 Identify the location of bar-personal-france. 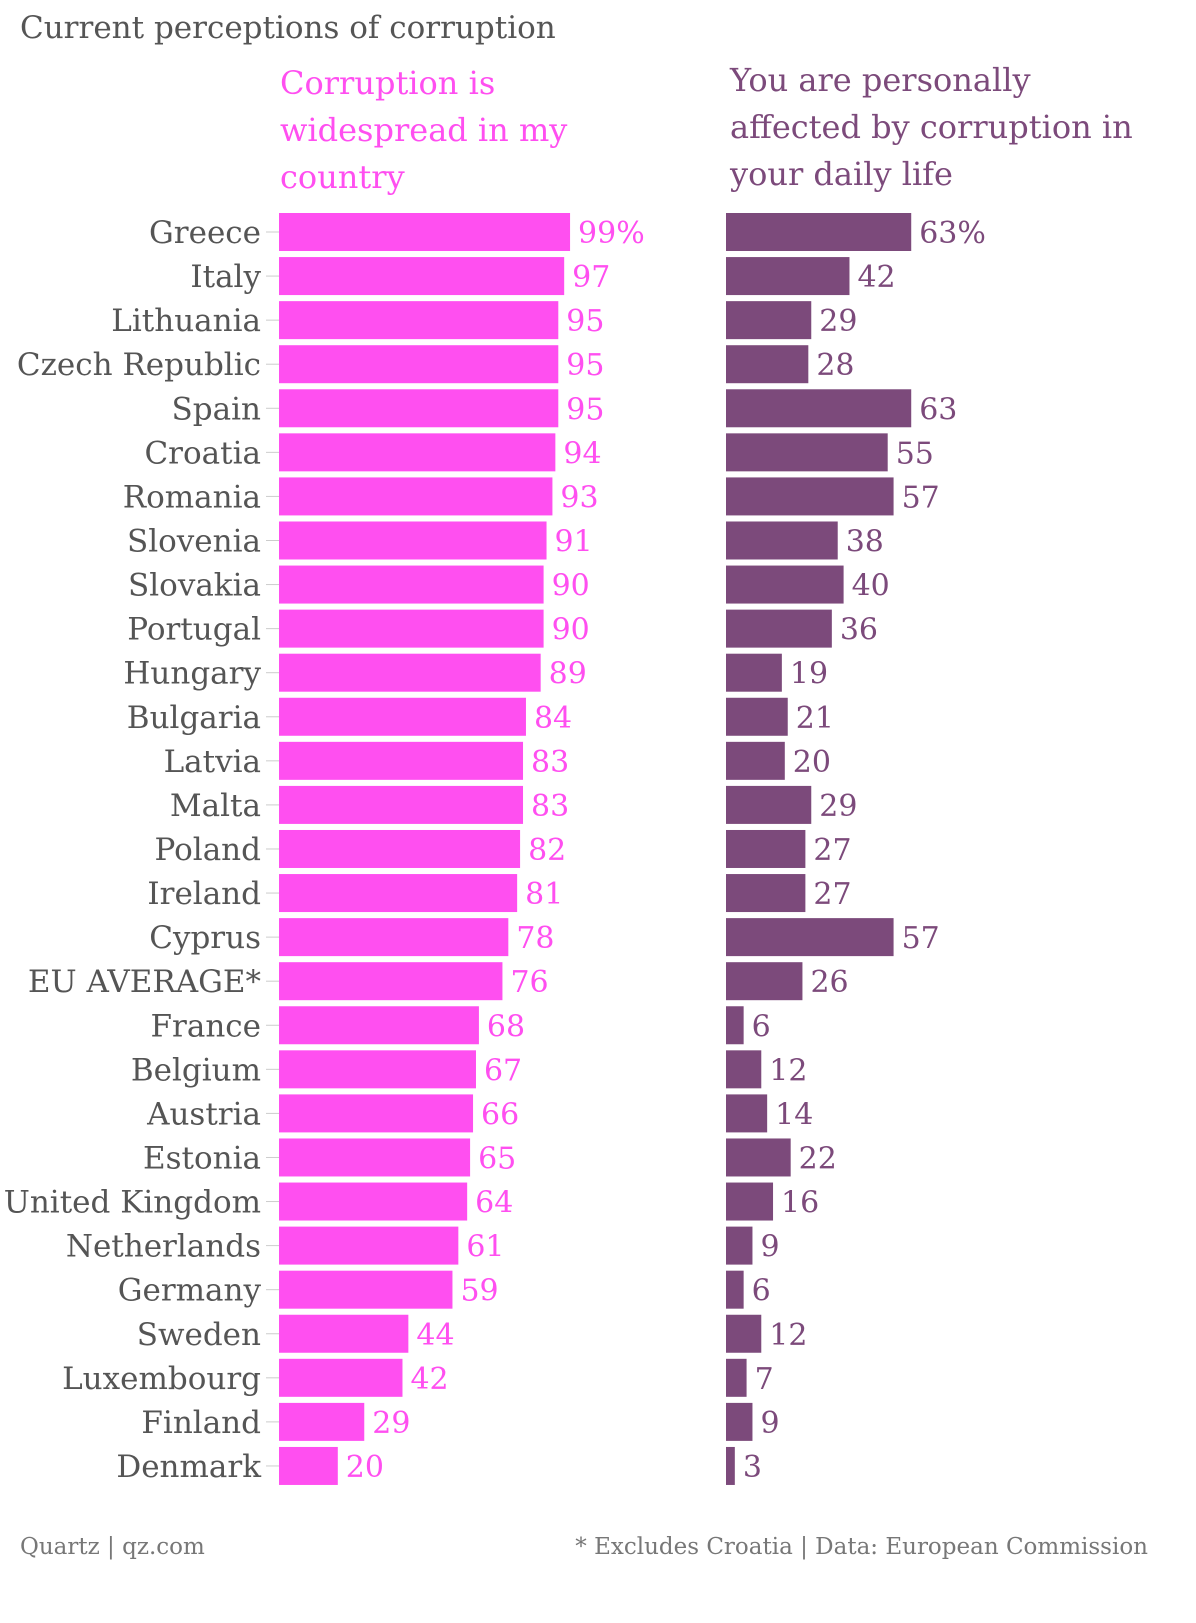
(735, 1025).